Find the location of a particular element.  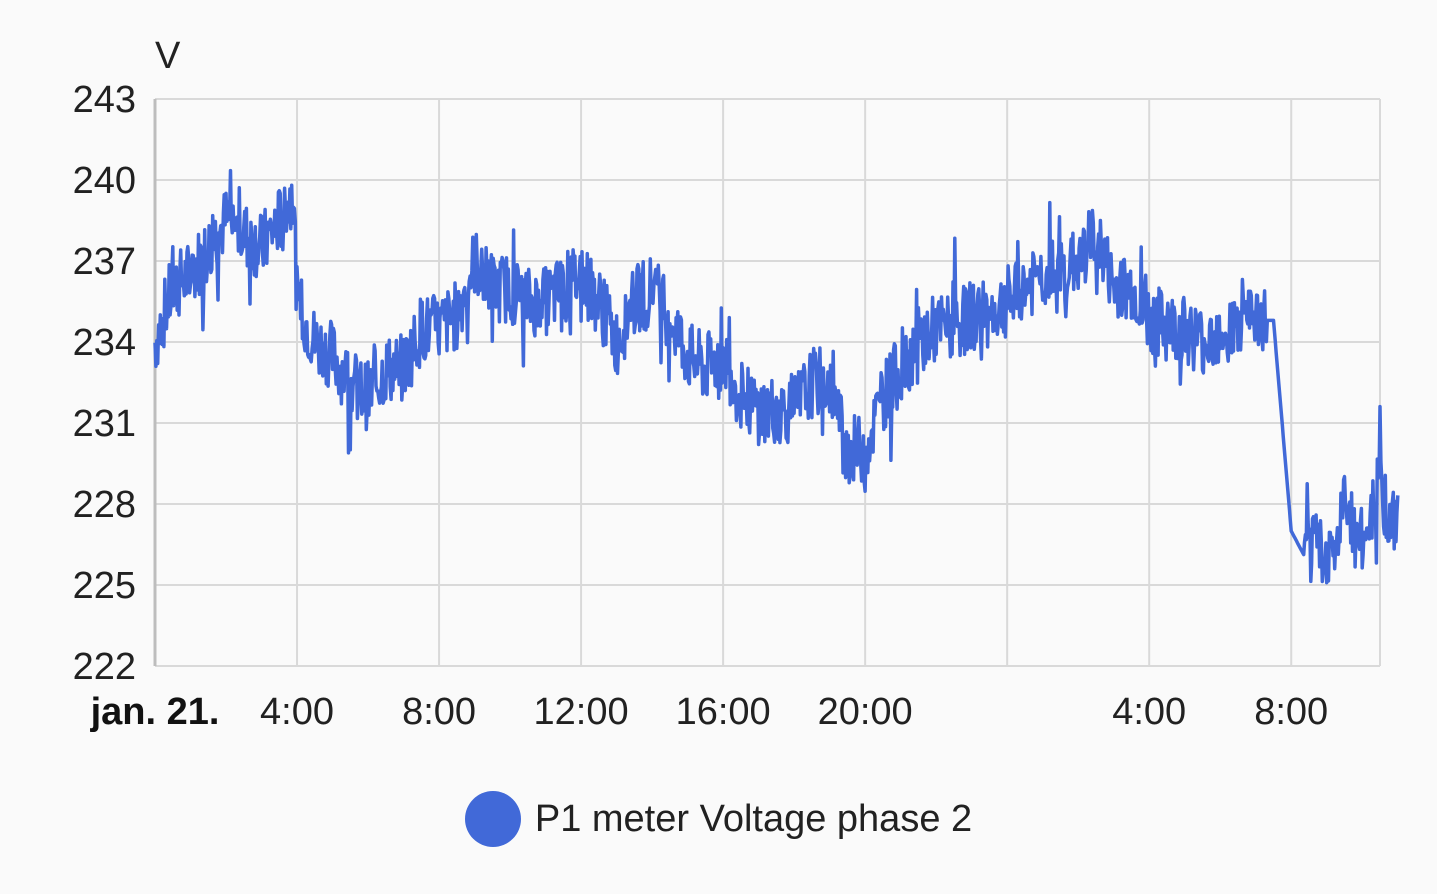

x-tick-label: jan. 21. is located at coordinates (155, 712).